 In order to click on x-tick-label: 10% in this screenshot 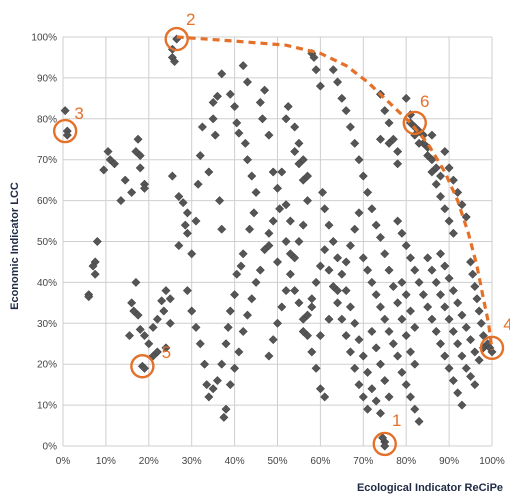, I will do `click(106, 461)`.